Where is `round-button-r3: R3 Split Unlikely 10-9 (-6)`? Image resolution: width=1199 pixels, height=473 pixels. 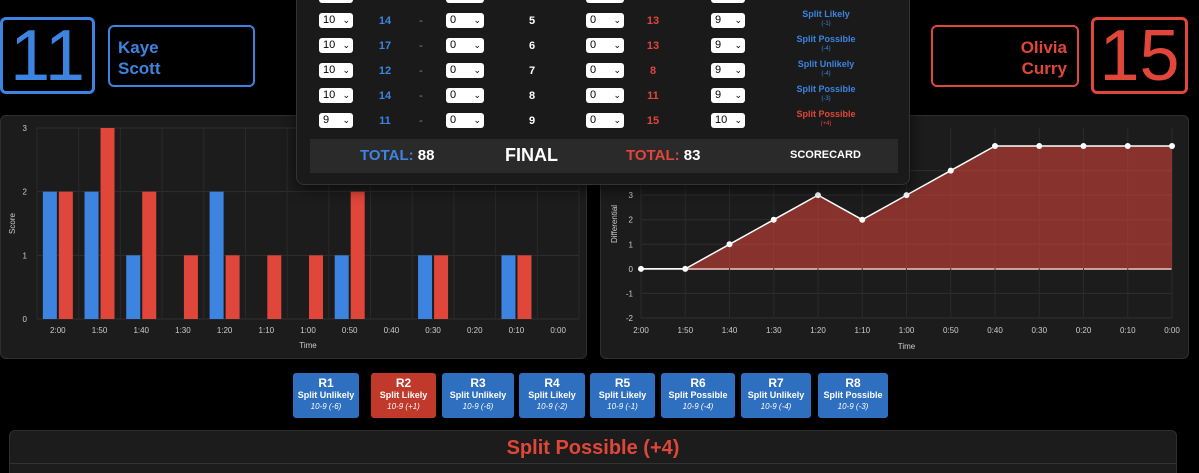
round-button-r3: R3 Split Unlikely 10-9 (-6) is located at coordinates (478, 395).